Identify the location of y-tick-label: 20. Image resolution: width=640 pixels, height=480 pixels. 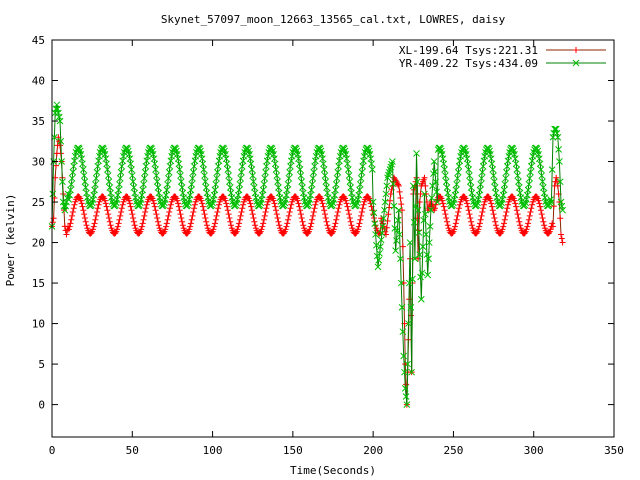
(38, 243).